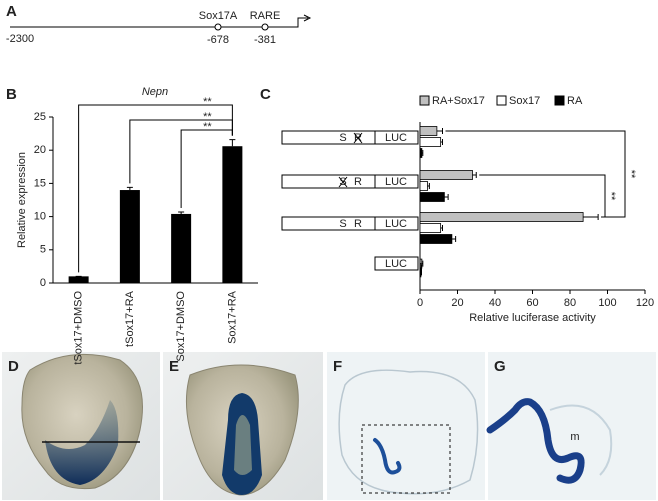 Image resolution: width=658 pixels, height=501 pixels. I want to click on y-tick-label: 15, so click(40, 183).